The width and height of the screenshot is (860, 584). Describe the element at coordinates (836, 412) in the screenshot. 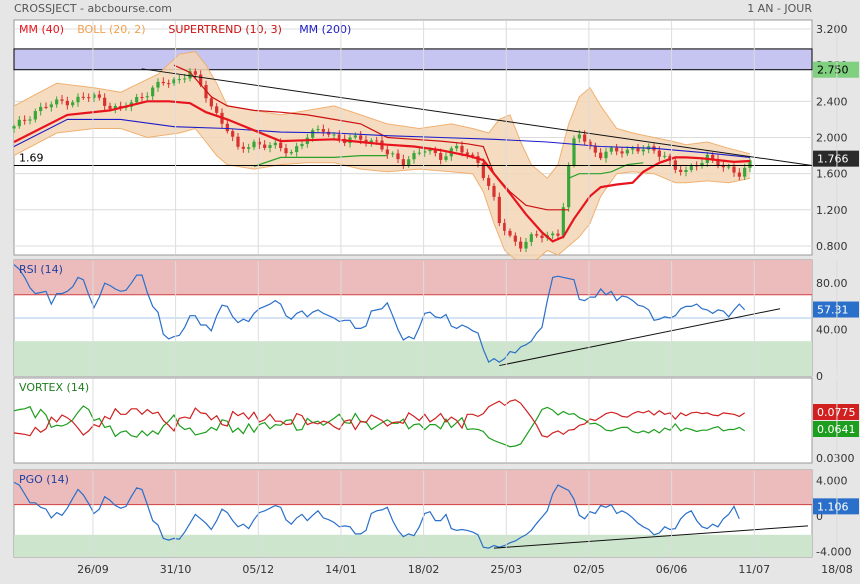

I see `vortex-minus-value: 0.0775` at that location.